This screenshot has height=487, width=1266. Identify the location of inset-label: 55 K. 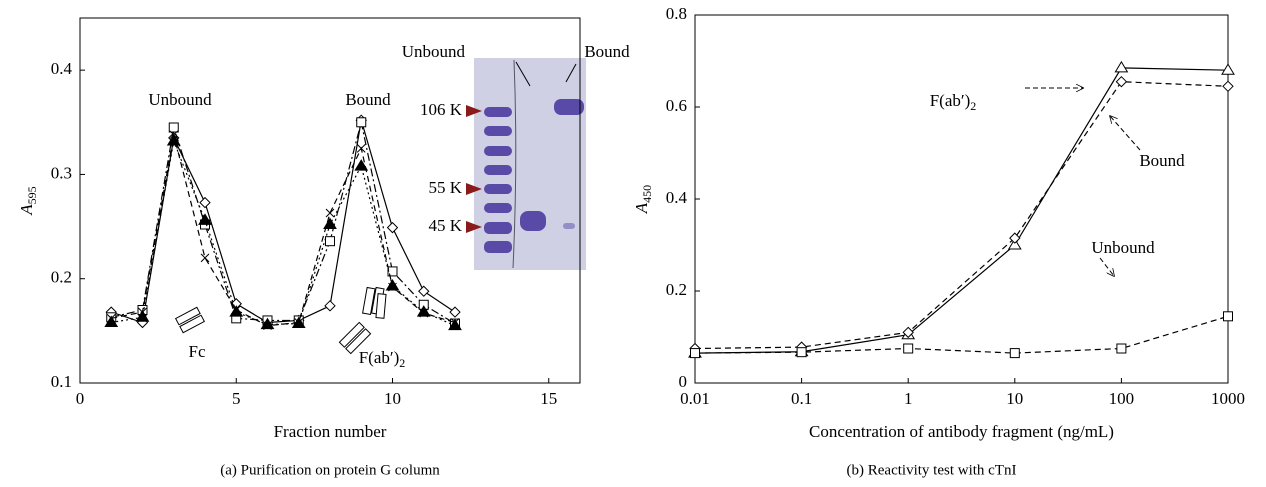
(445, 187).